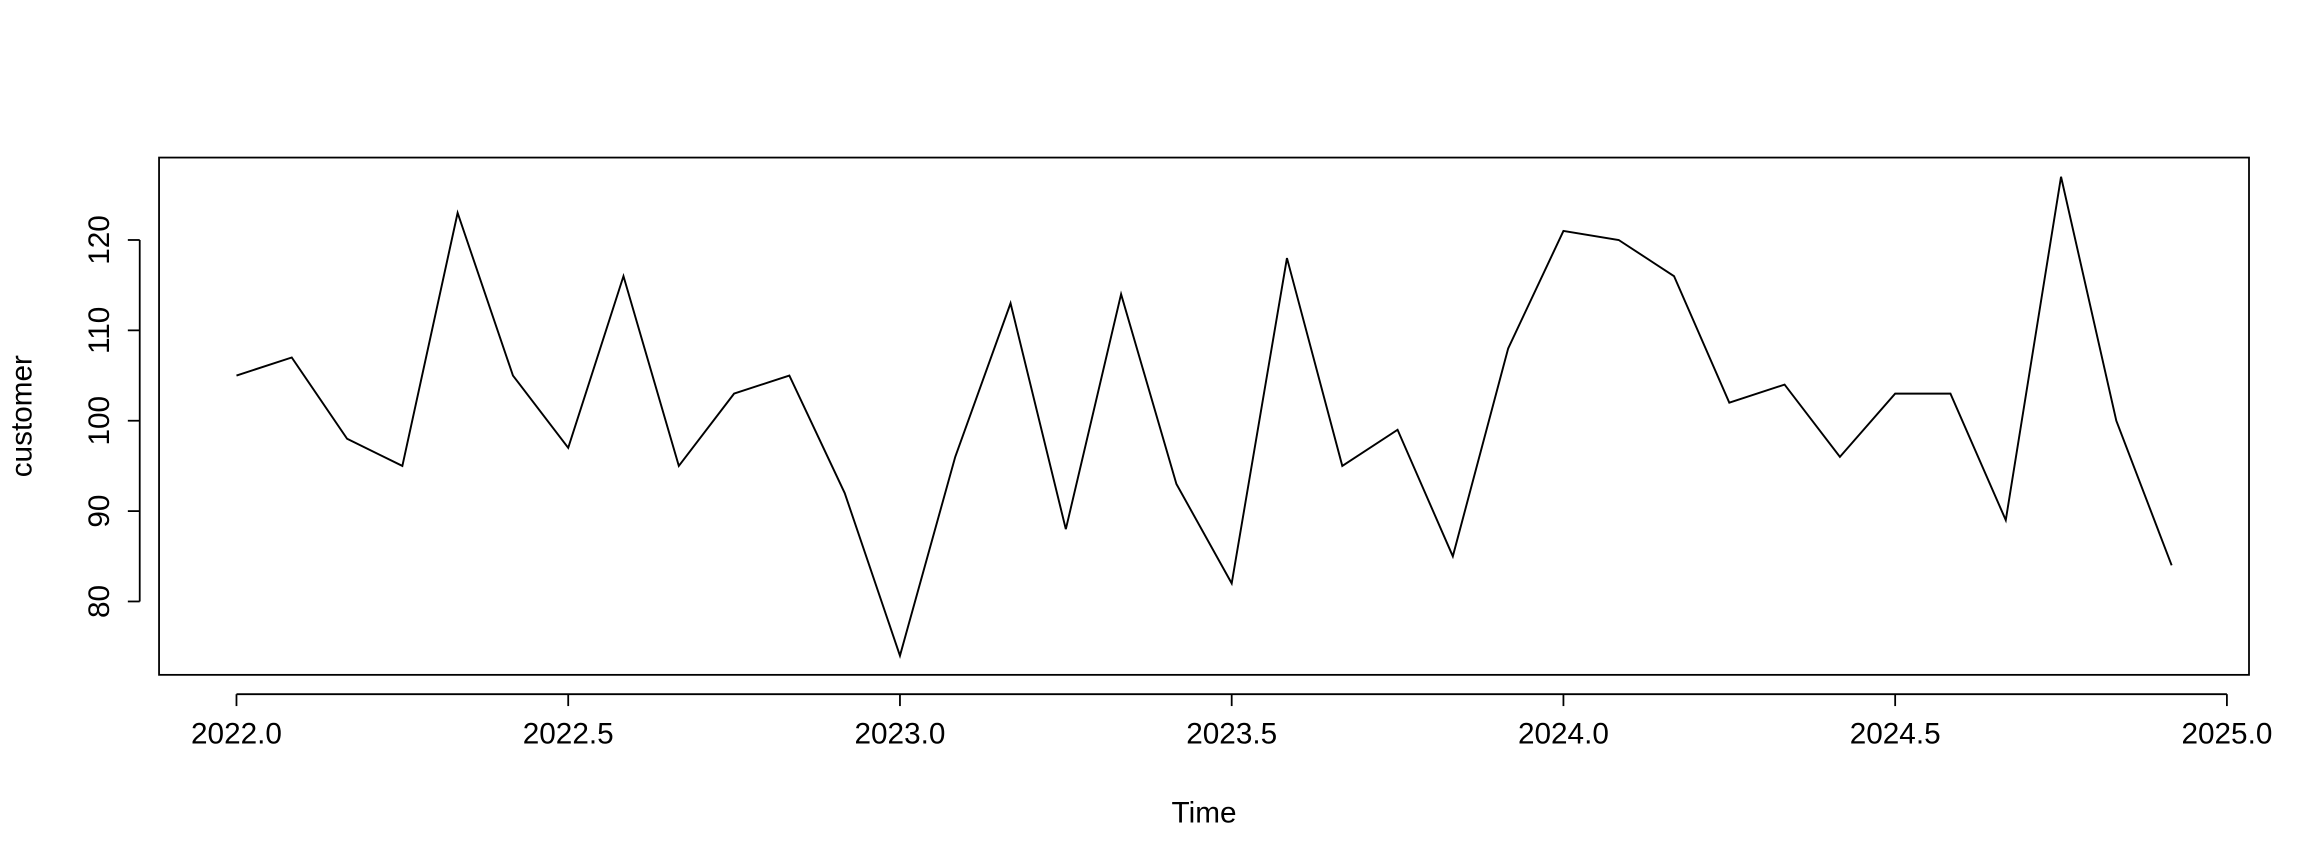 This screenshot has height=864, width=2304. Describe the element at coordinates (2226, 734) in the screenshot. I see `x-tick-label: 2025.0` at that location.